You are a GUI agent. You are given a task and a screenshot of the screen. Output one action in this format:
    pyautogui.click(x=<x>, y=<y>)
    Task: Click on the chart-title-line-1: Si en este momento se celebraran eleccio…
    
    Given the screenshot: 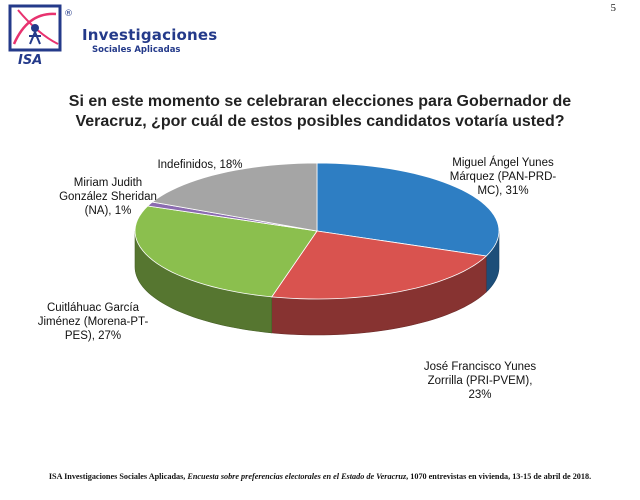 What is the action you would take?
    pyautogui.click(x=320, y=101)
    